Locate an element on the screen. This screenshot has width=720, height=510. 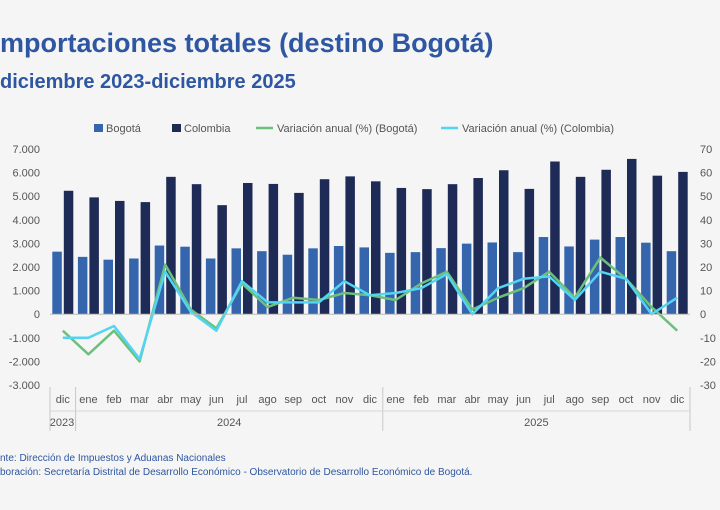
right-tick-label: 10 is located at coordinates (706, 292).